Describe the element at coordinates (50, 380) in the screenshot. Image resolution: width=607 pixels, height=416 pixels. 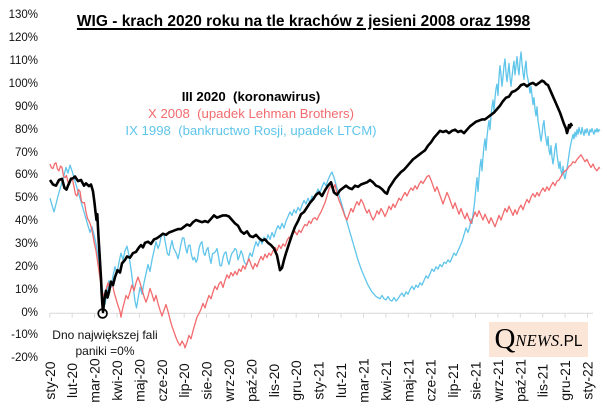
I see `svg-text: sty-20` at that location.